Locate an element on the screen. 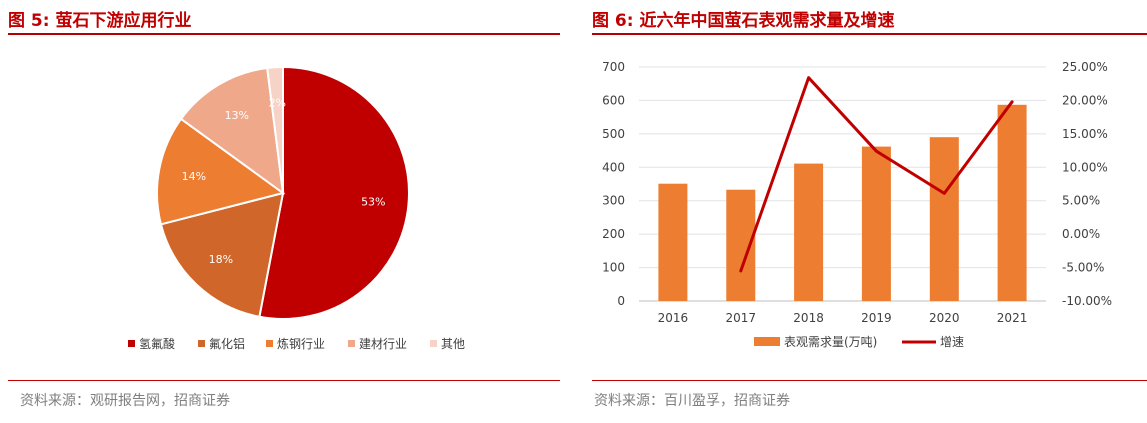  pie-slice-label: 13% is located at coordinates (237, 115).